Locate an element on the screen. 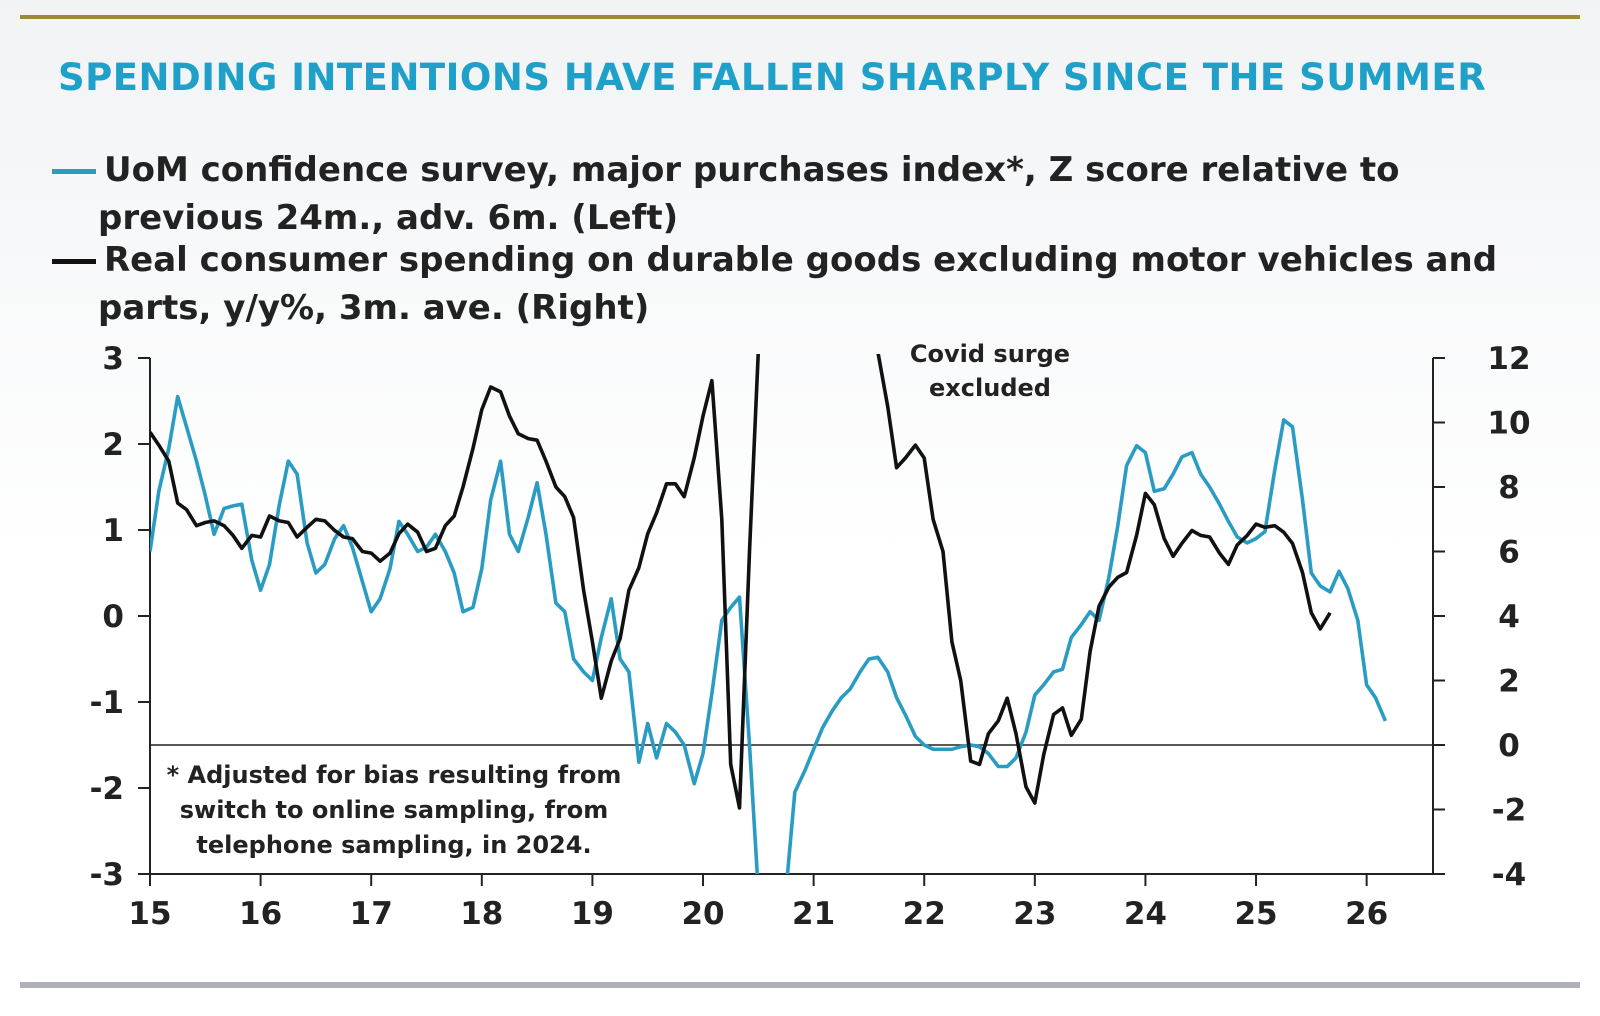 The height and width of the screenshot is (1016, 1600). y-left-tick-label: 2 is located at coordinates (113, 445).